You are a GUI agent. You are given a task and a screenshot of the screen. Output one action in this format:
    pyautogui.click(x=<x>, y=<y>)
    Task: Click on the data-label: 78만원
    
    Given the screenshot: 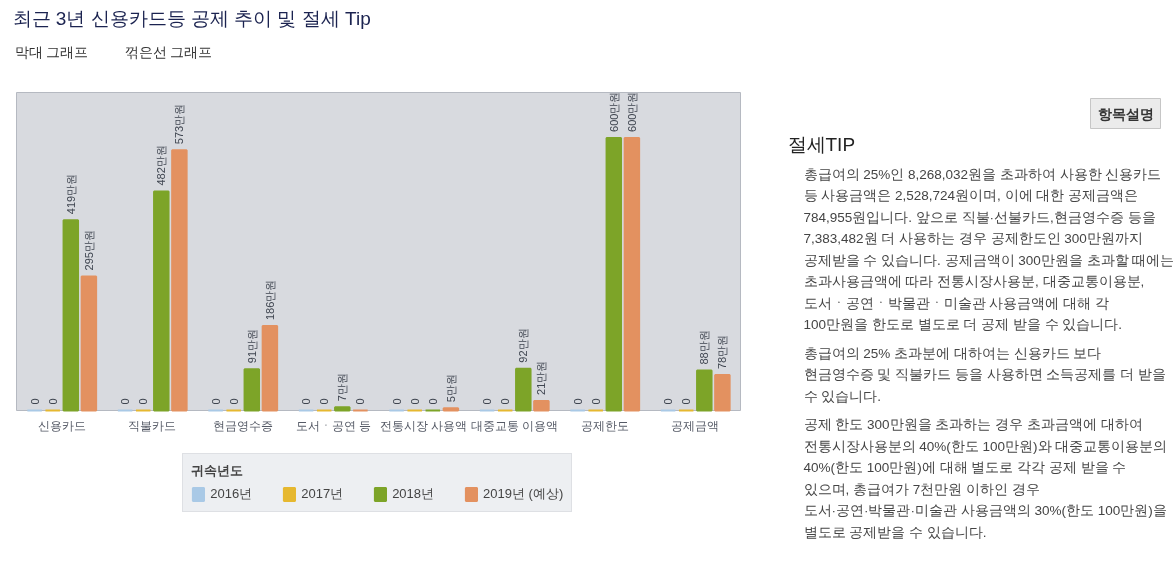 What is the action you would take?
    pyautogui.click(x=722, y=352)
    